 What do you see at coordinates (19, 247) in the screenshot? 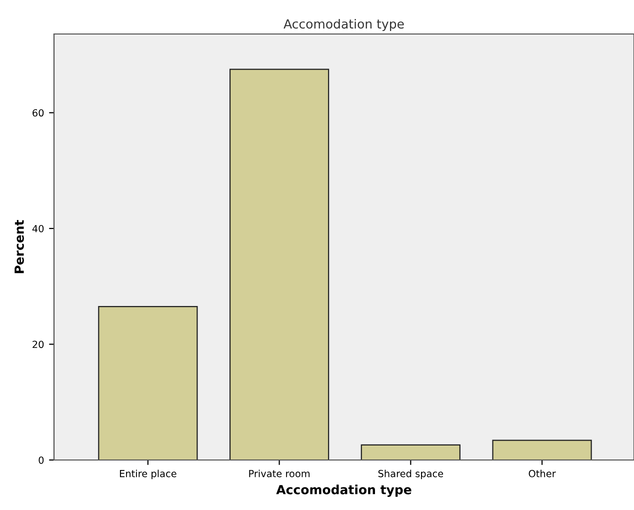
I see `y-axis-title: Percent` at bounding box center [19, 247].